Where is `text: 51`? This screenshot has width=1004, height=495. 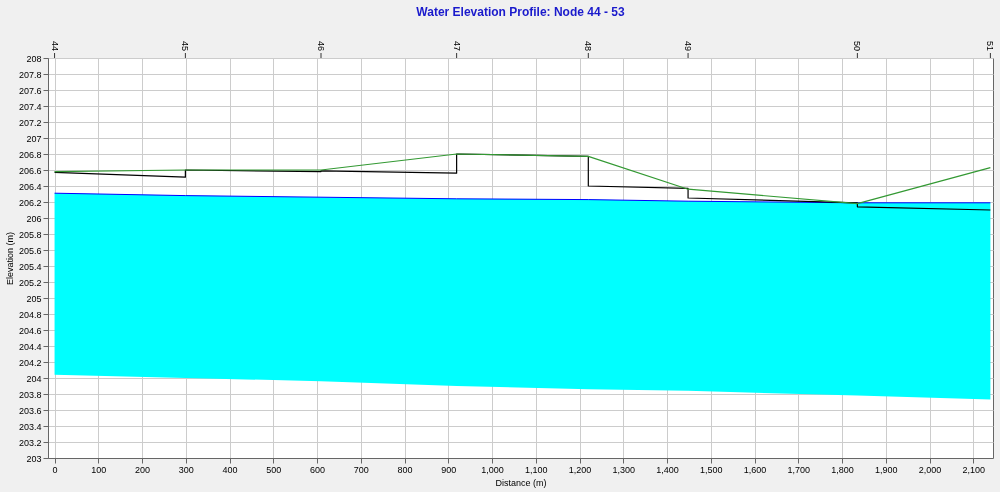
text: 51 is located at coordinates (990, 45).